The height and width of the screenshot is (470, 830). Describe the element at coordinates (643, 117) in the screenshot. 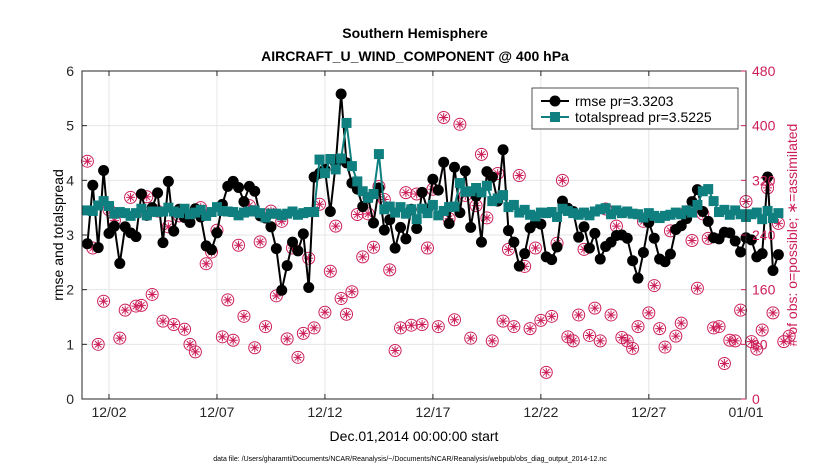

I see `legend-spread-label: totalspread pr=3.5225` at that location.